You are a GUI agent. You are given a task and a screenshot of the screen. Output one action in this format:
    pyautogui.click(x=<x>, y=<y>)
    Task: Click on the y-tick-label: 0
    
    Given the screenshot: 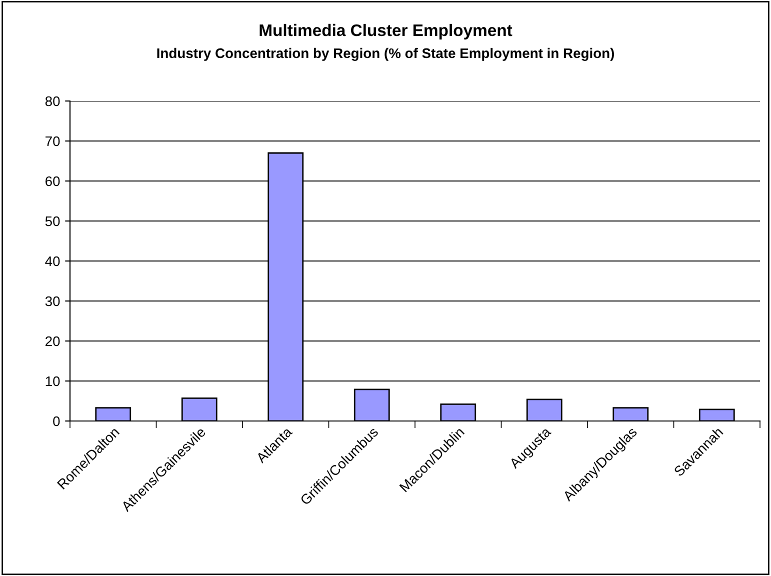 What is the action you would take?
    pyautogui.click(x=56, y=421)
    